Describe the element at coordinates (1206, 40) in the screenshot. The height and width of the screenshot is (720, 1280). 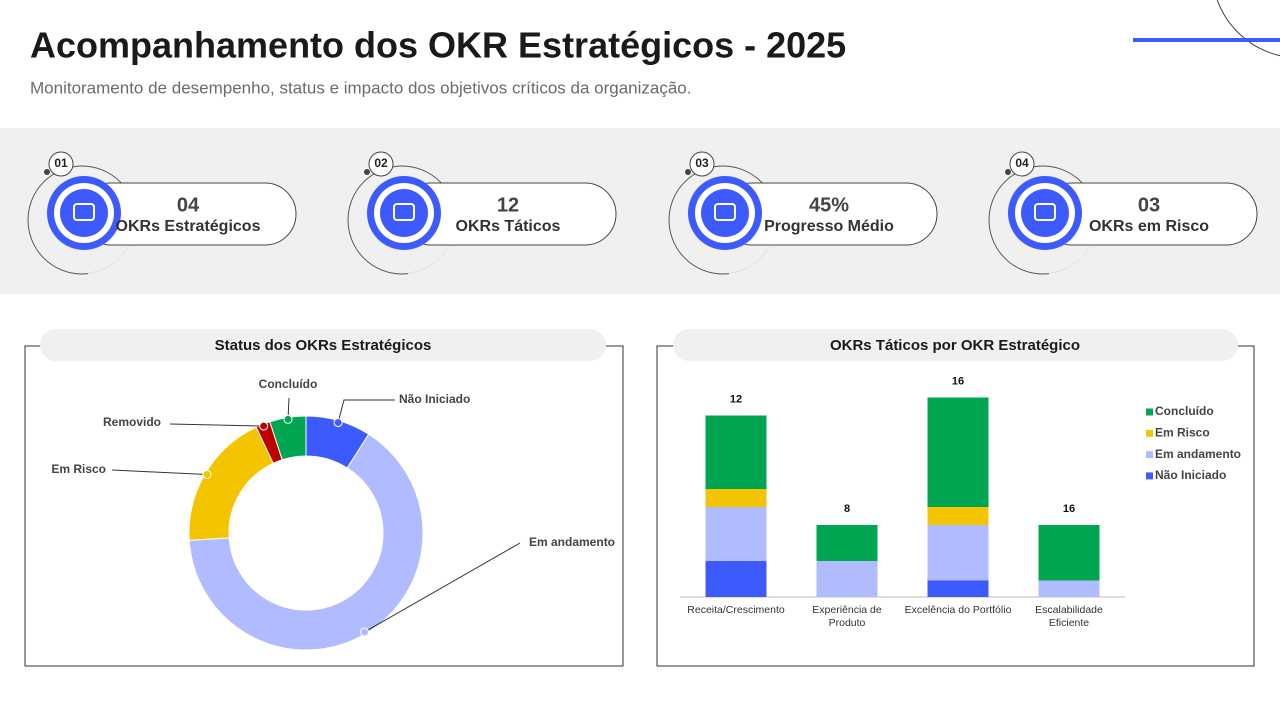
I see `decoration-line` at that location.